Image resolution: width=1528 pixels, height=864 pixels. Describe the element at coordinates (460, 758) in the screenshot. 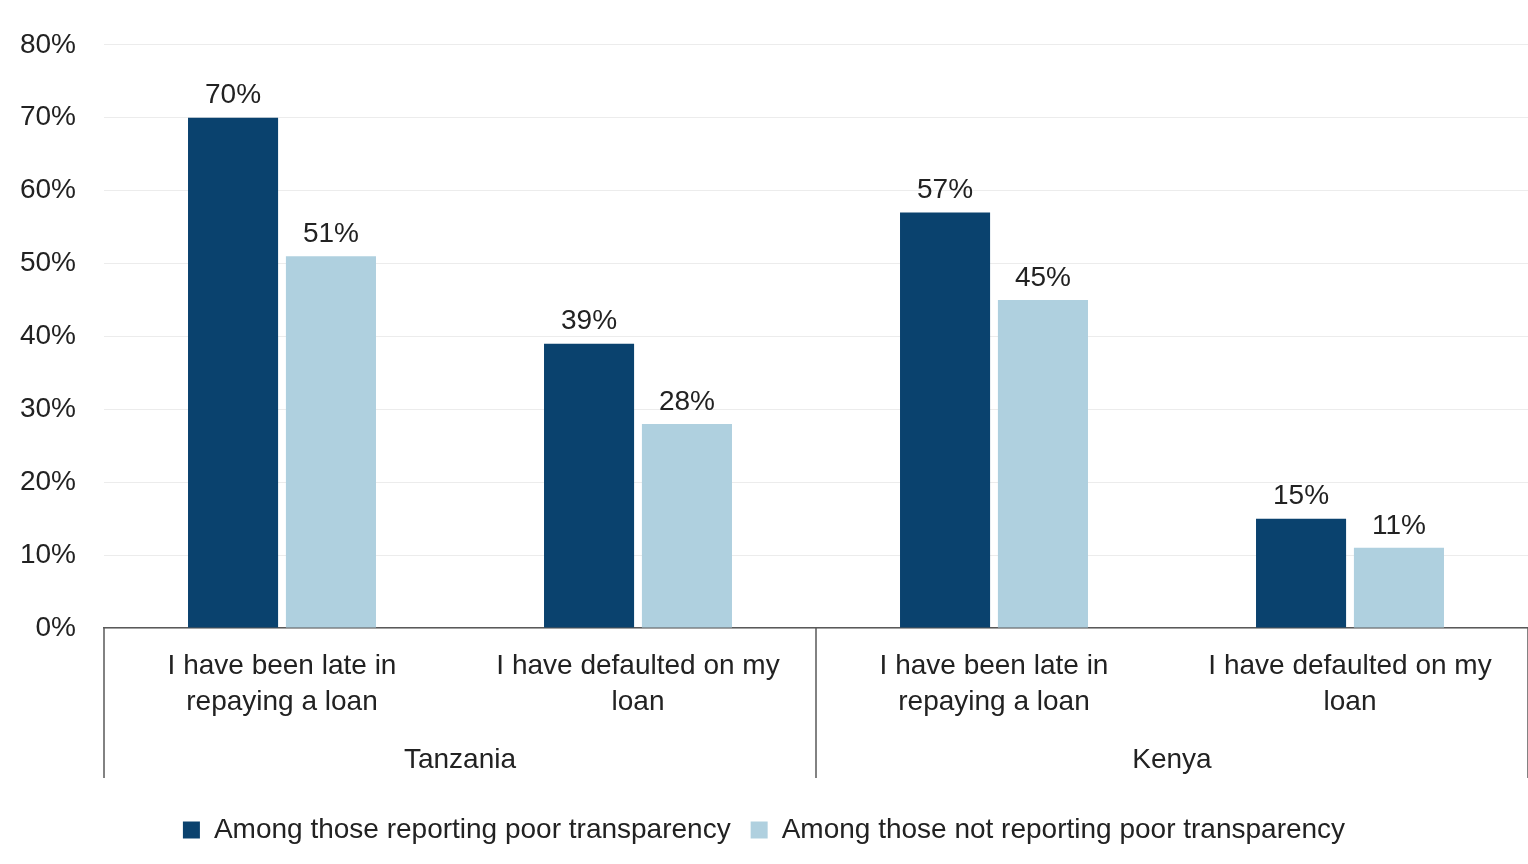

I see `text: Tanzania` at that location.